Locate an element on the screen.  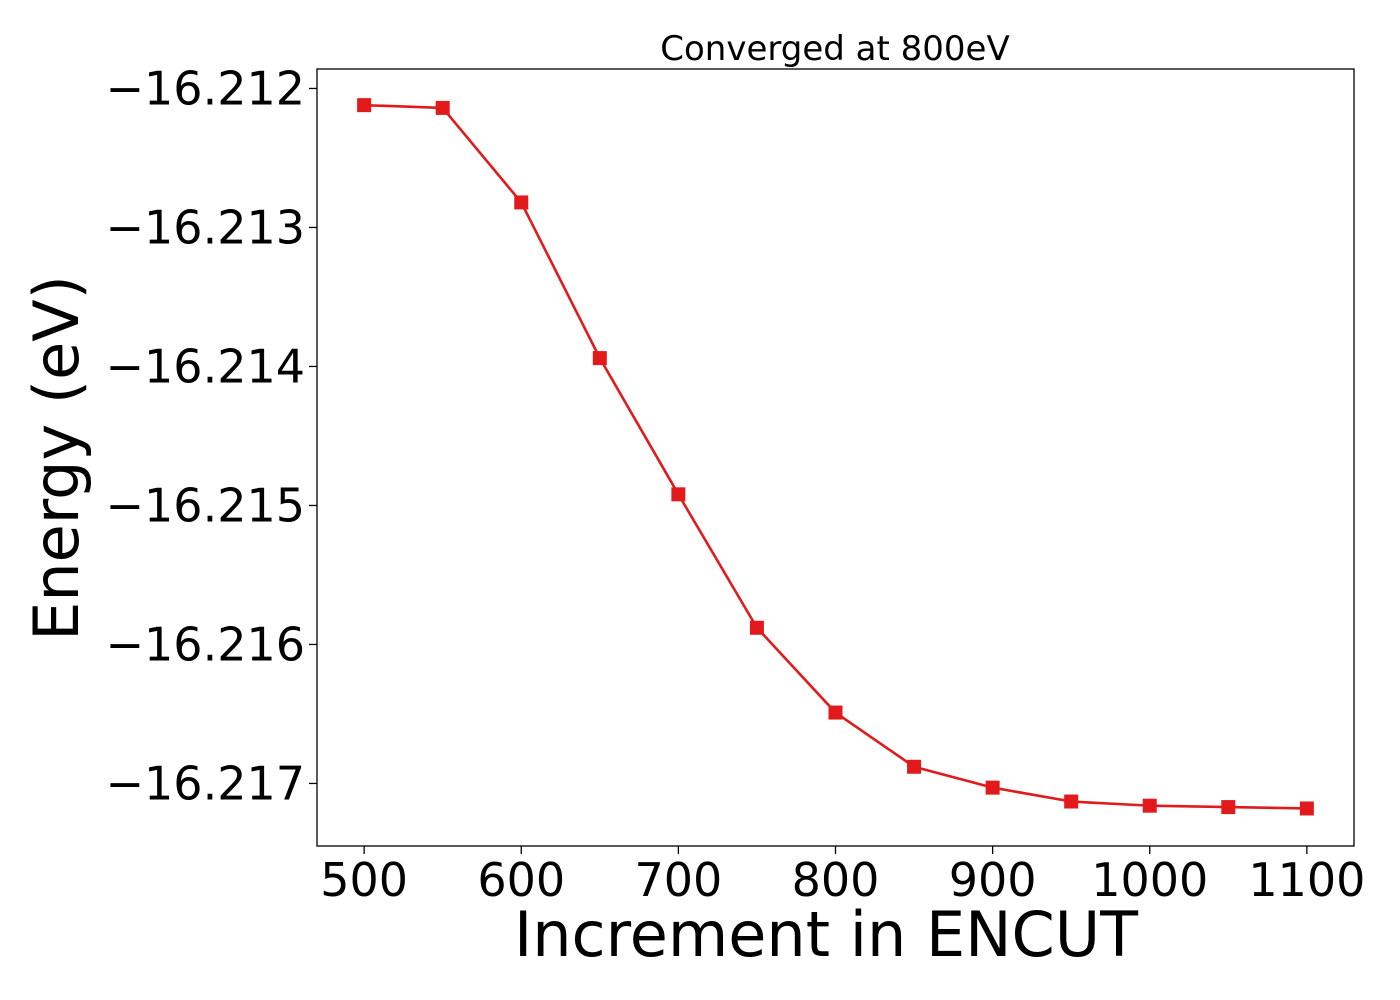
chart-title: Converged at 800eV is located at coordinates (834, 49).